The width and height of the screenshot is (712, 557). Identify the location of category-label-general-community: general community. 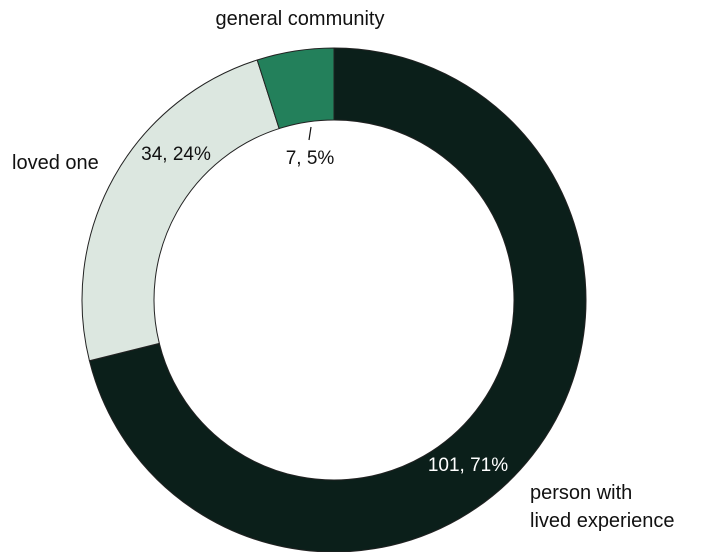
(300, 19).